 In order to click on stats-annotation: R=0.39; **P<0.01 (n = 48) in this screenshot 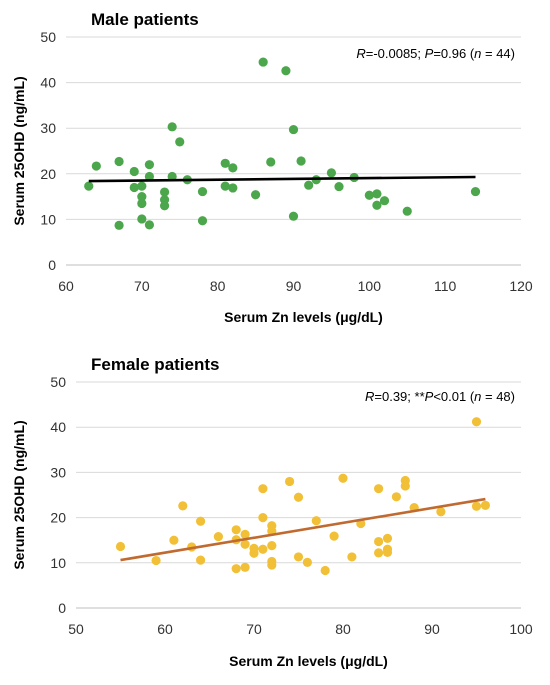, I will do `click(440, 396)`.